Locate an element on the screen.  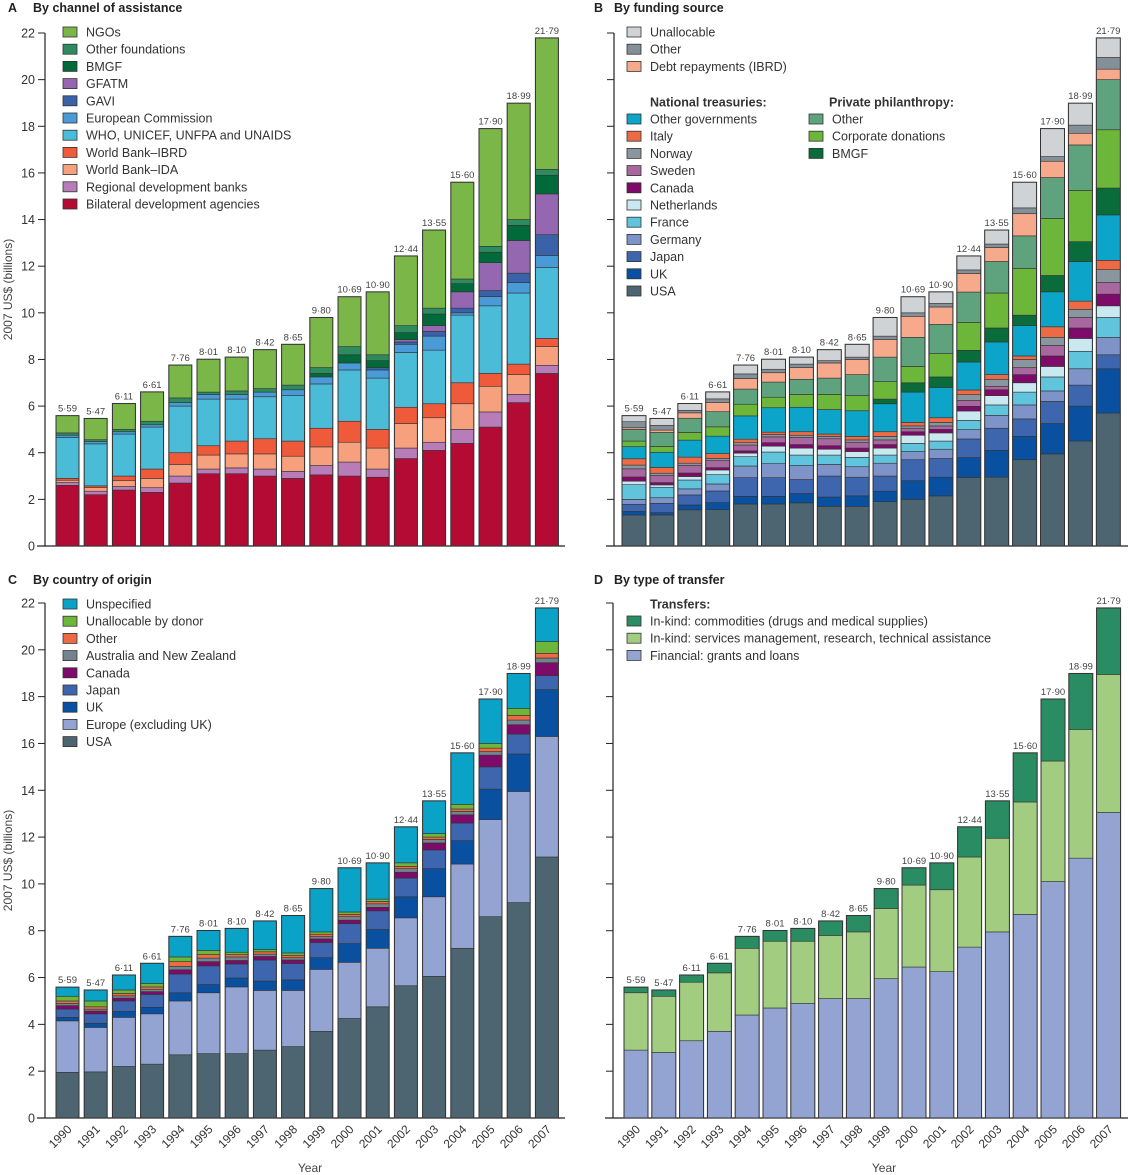
bar-1996: 8·10 is located at coordinates (236, 446).